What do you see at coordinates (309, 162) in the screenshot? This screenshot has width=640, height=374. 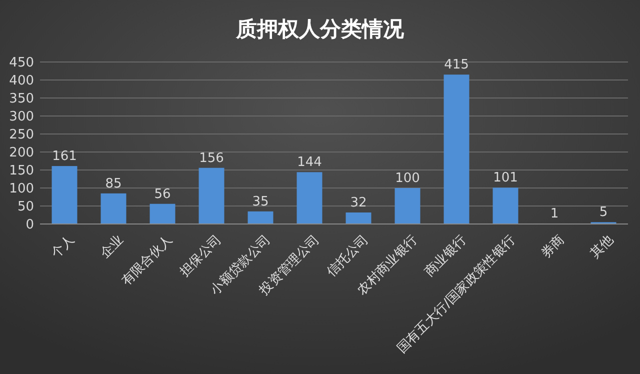 I see `data-label: 144` at bounding box center [309, 162].